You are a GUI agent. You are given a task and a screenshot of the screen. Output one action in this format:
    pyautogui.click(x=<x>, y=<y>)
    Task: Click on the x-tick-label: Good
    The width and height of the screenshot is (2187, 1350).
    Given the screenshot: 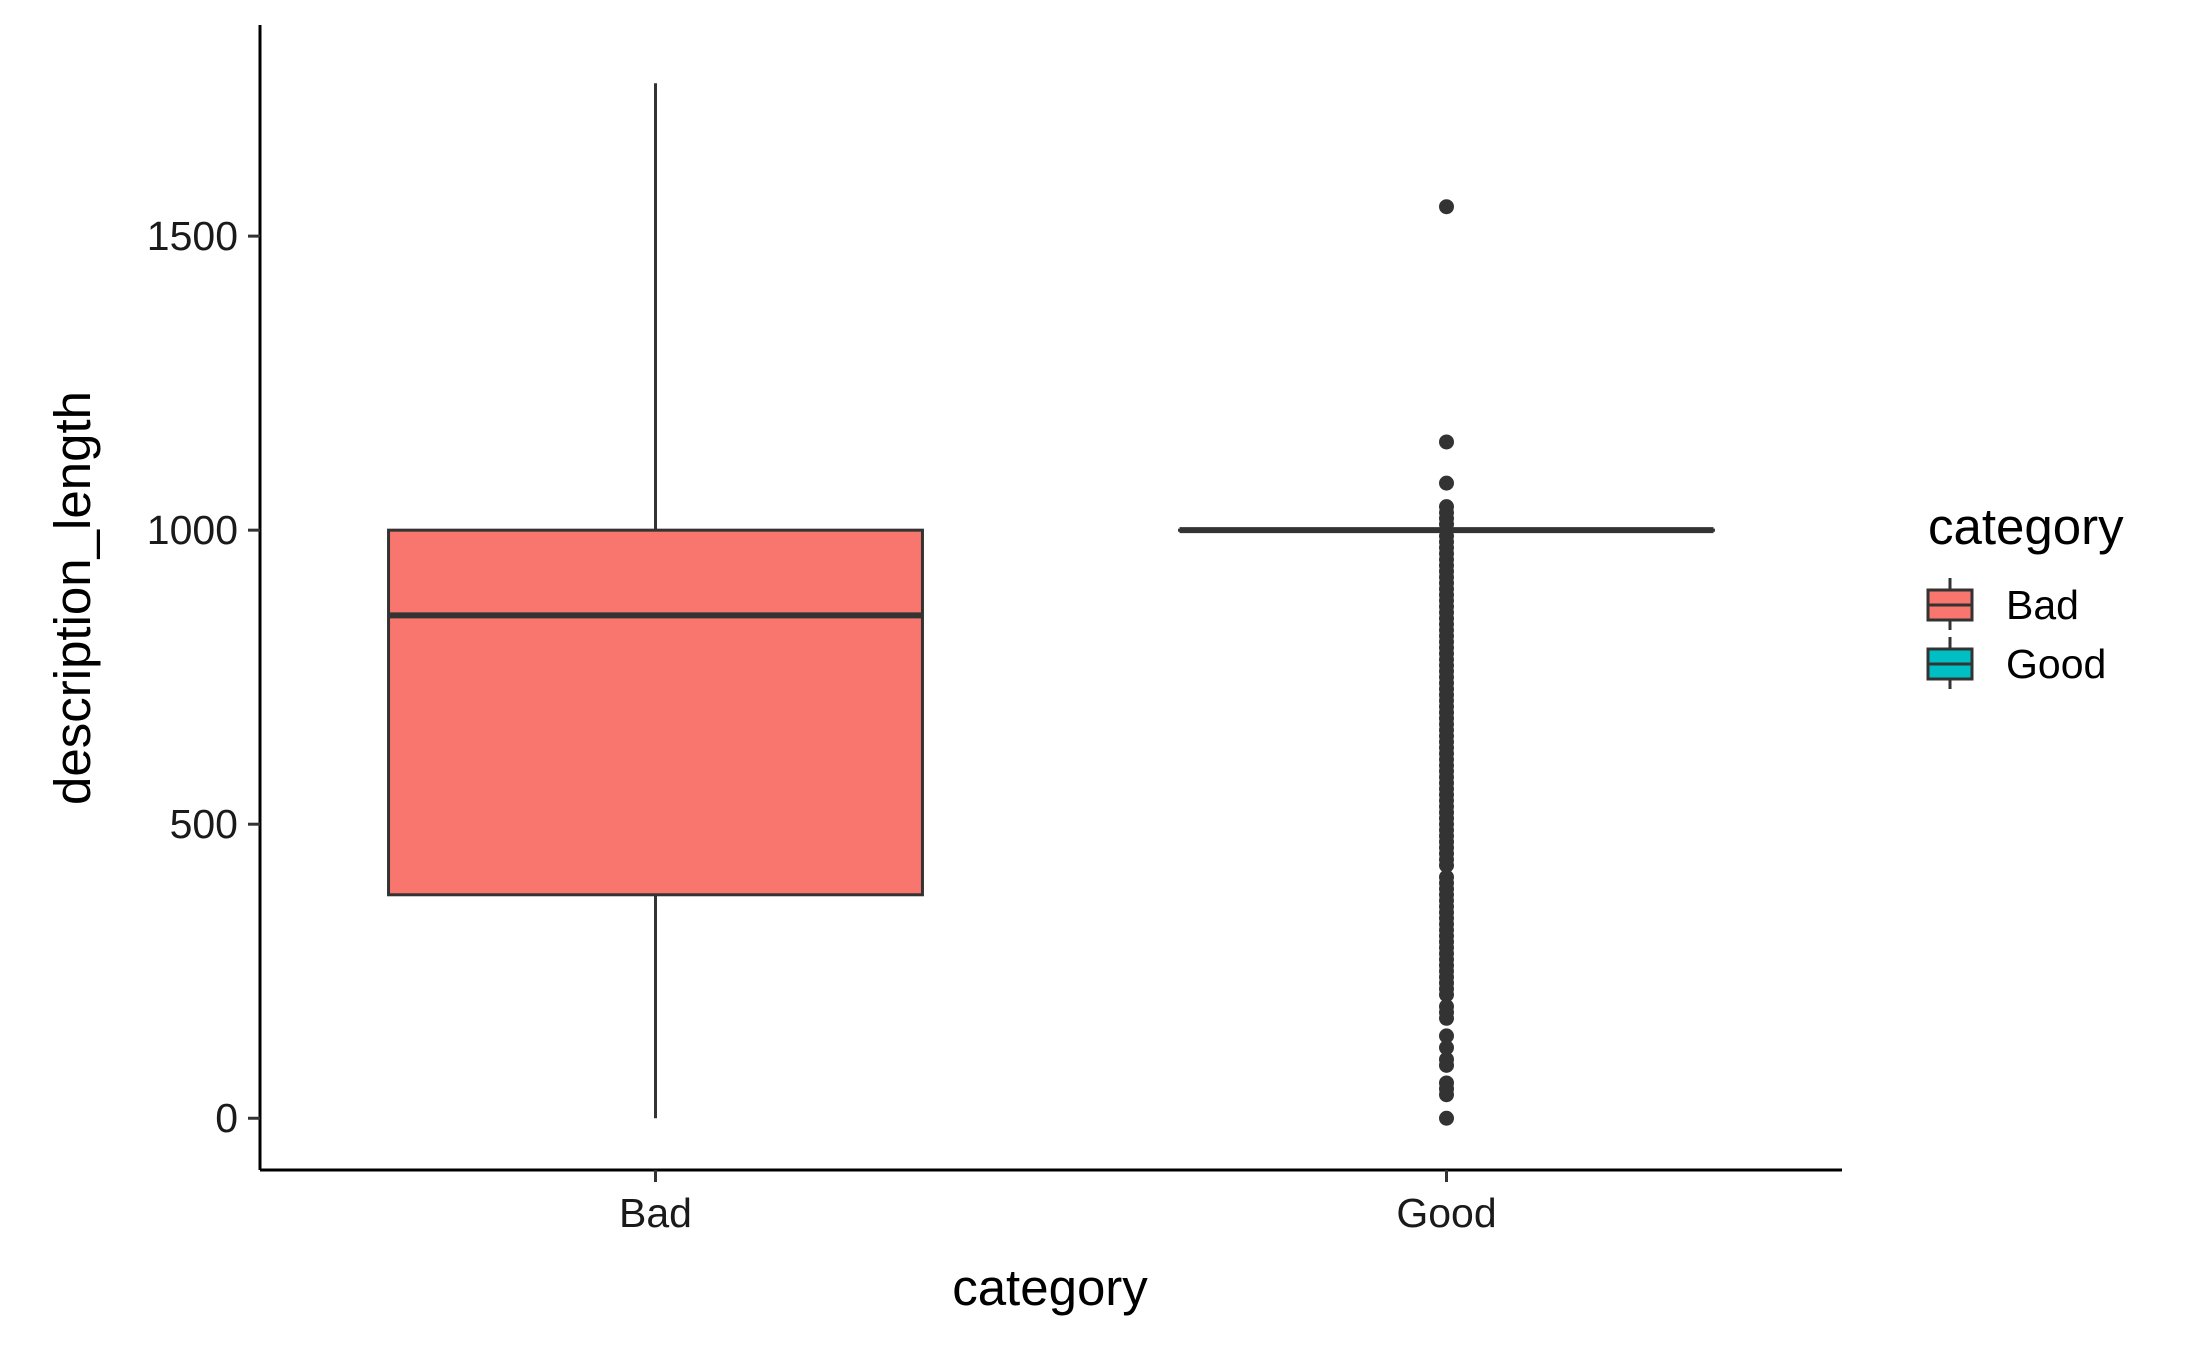 What is the action you would take?
    pyautogui.click(x=1446, y=1213)
    